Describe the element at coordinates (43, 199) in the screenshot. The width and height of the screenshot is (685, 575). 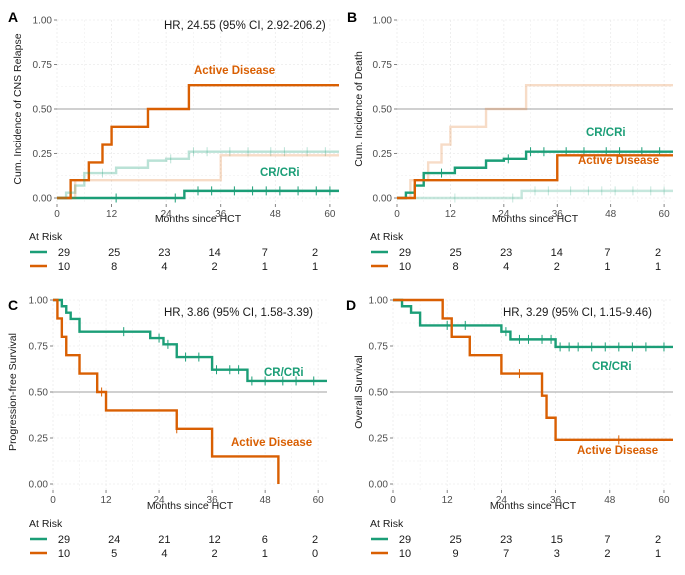
I see `y-tick-label-a-0: 0.00` at that location.